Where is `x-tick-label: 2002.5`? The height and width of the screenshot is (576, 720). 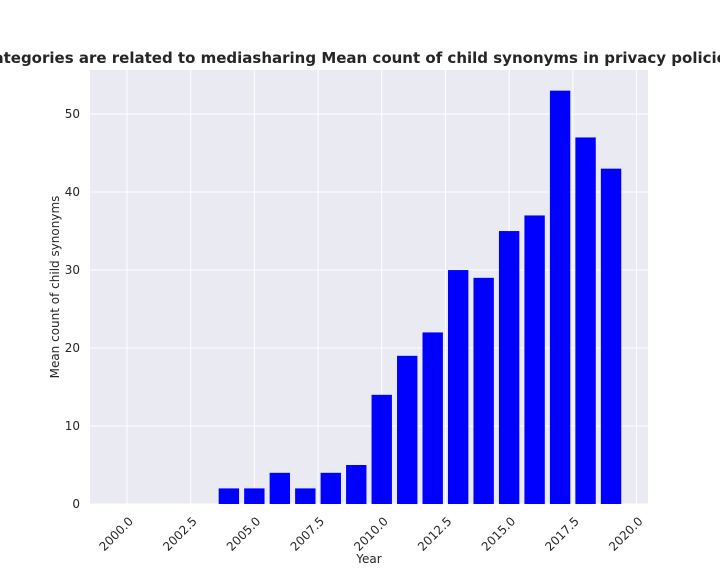 x-tick-label: 2002.5 is located at coordinates (180, 534).